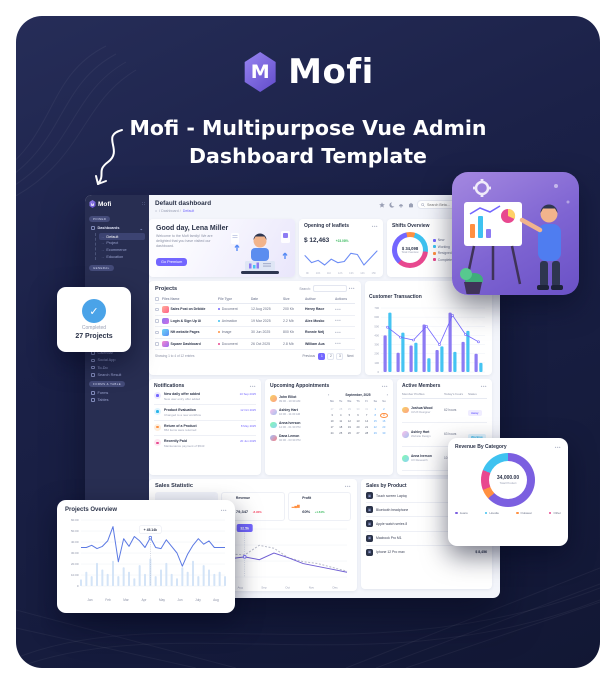 Image resolution: width=616 pixels, height=685 pixels. What do you see at coordinates (93, 360) in the screenshot?
I see `nav-item-icon` at bounding box center [93, 360].